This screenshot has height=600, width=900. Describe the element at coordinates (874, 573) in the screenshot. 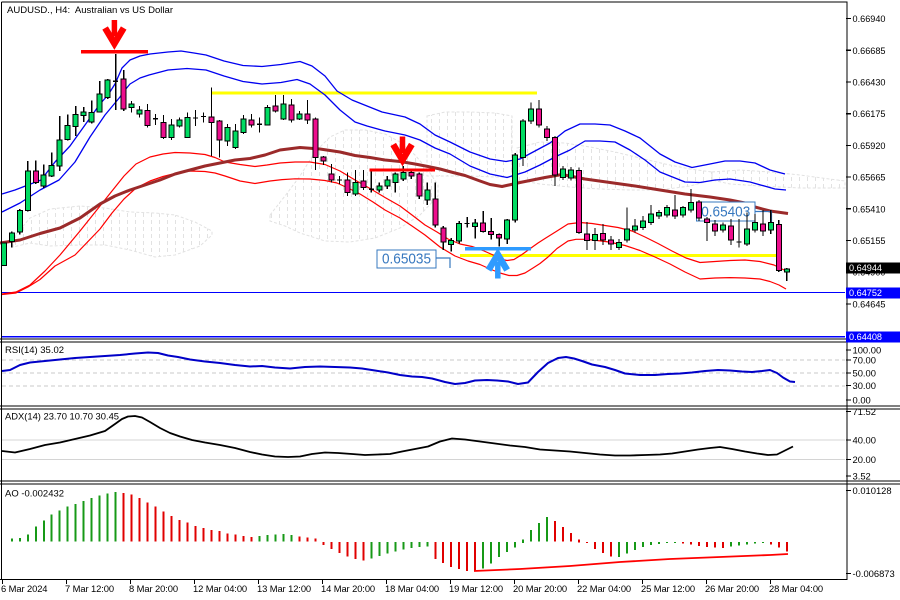

I see `svg-text: -0.006873` at that location.